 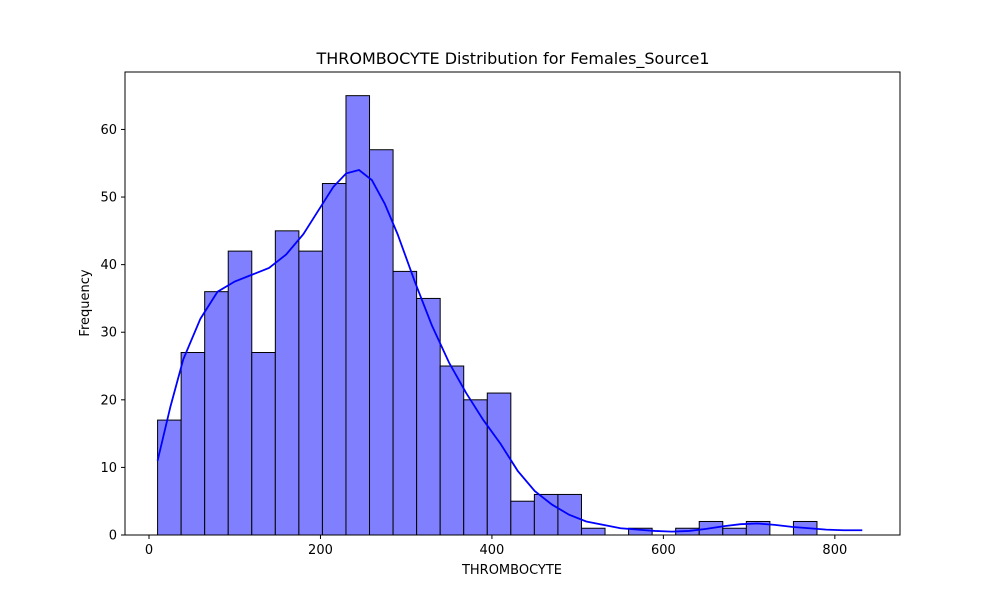 I want to click on x-tick-label: 600, so click(x=663, y=550).